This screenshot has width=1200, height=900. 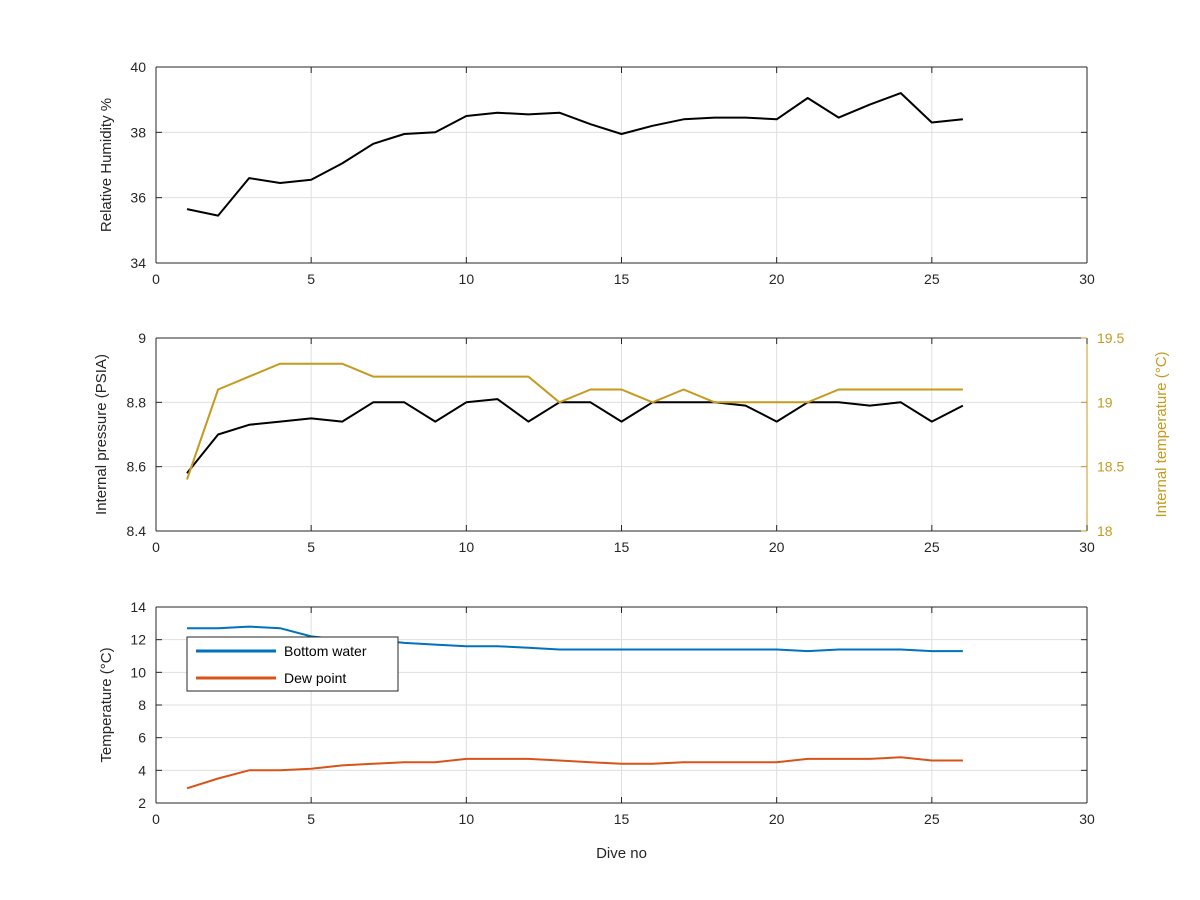 I want to click on y2-axis-label: Internal temperature (°C), so click(x=1161, y=434).